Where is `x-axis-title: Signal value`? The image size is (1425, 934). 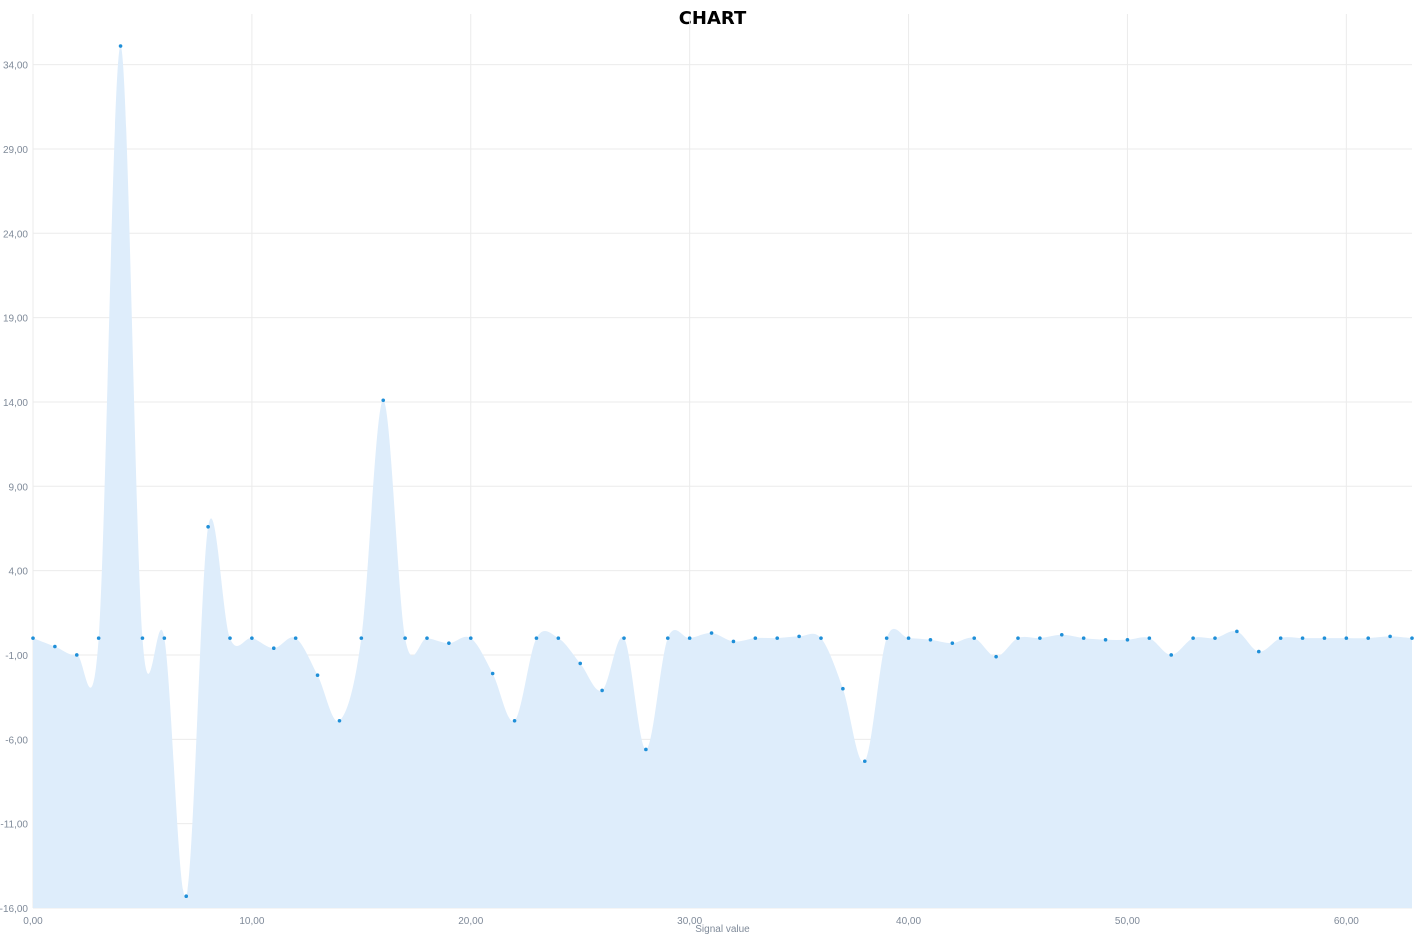 x-axis-title: Signal value is located at coordinates (722, 929).